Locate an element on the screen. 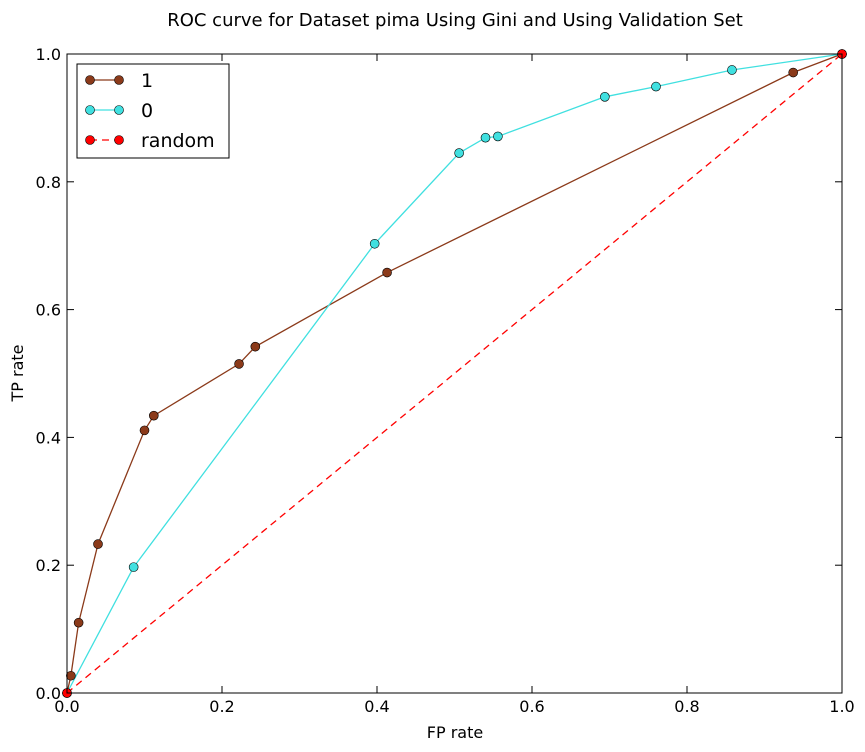  legend: 1 0 random is located at coordinates (153, 111).